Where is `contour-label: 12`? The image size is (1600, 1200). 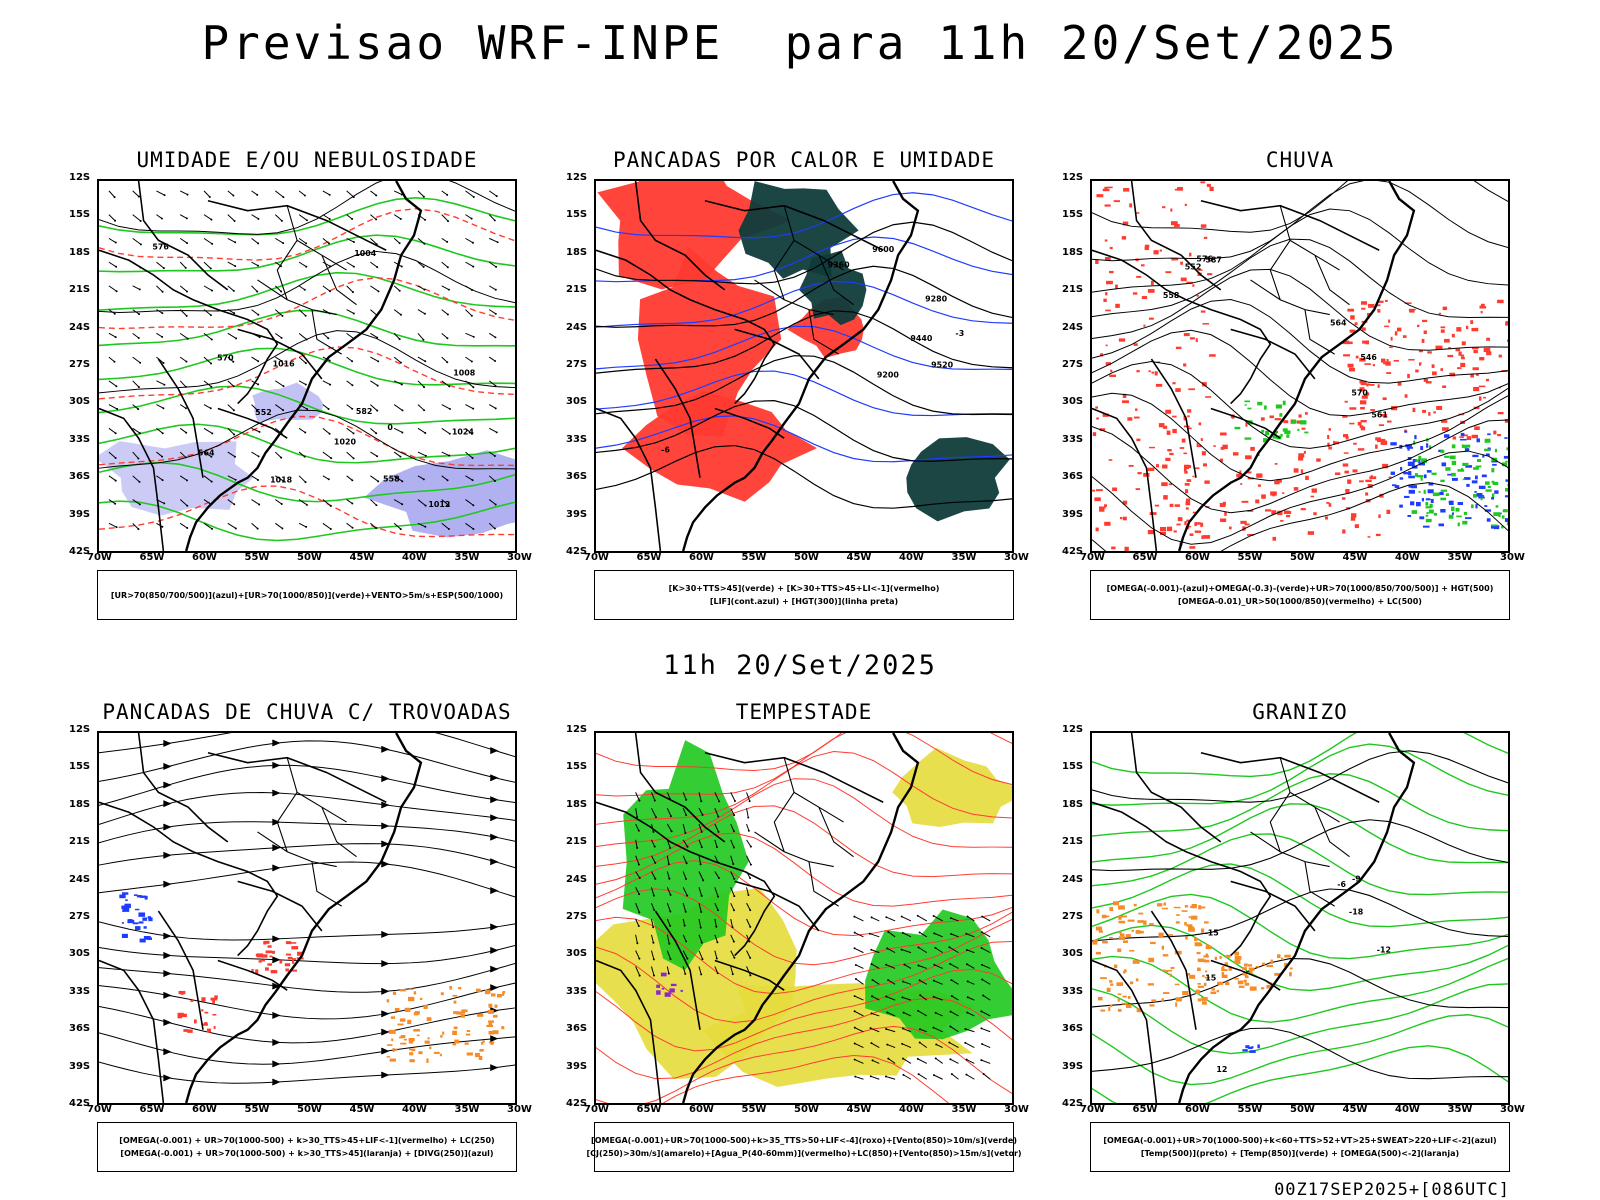
contour-label: 12 is located at coordinates (1221, 1069).